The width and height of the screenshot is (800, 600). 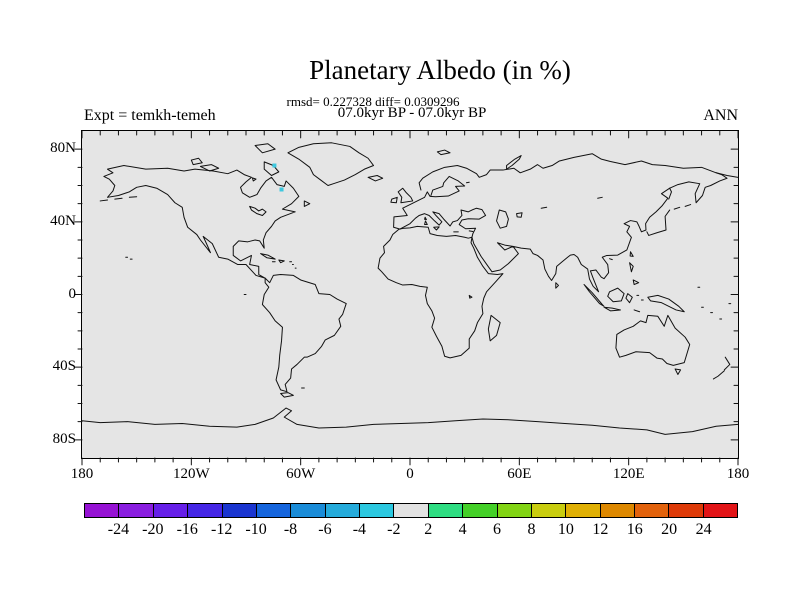 What do you see at coordinates (118, 529) in the screenshot?
I see `colorbar-tick-label: -24` at bounding box center [118, 529].